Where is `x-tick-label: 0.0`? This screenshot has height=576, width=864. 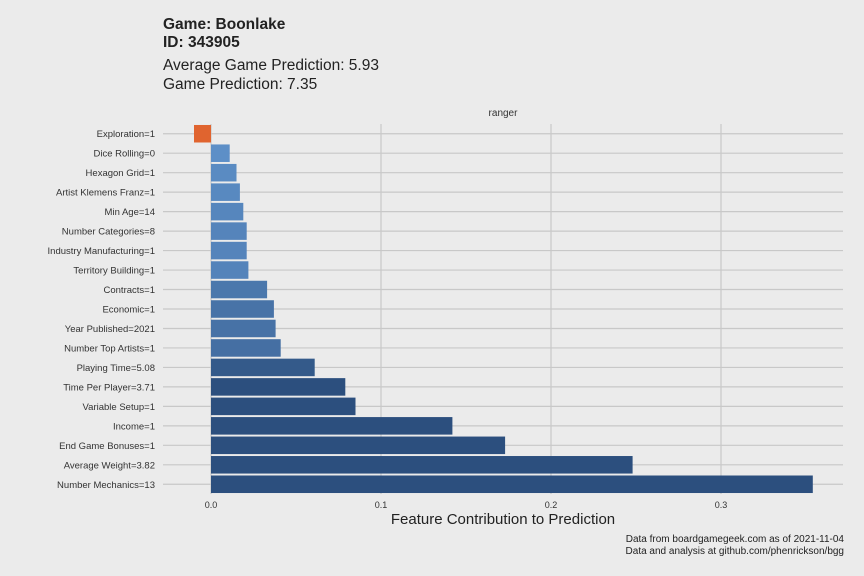
x-tick-label: 0.0 is located at coordinates (211, 505).